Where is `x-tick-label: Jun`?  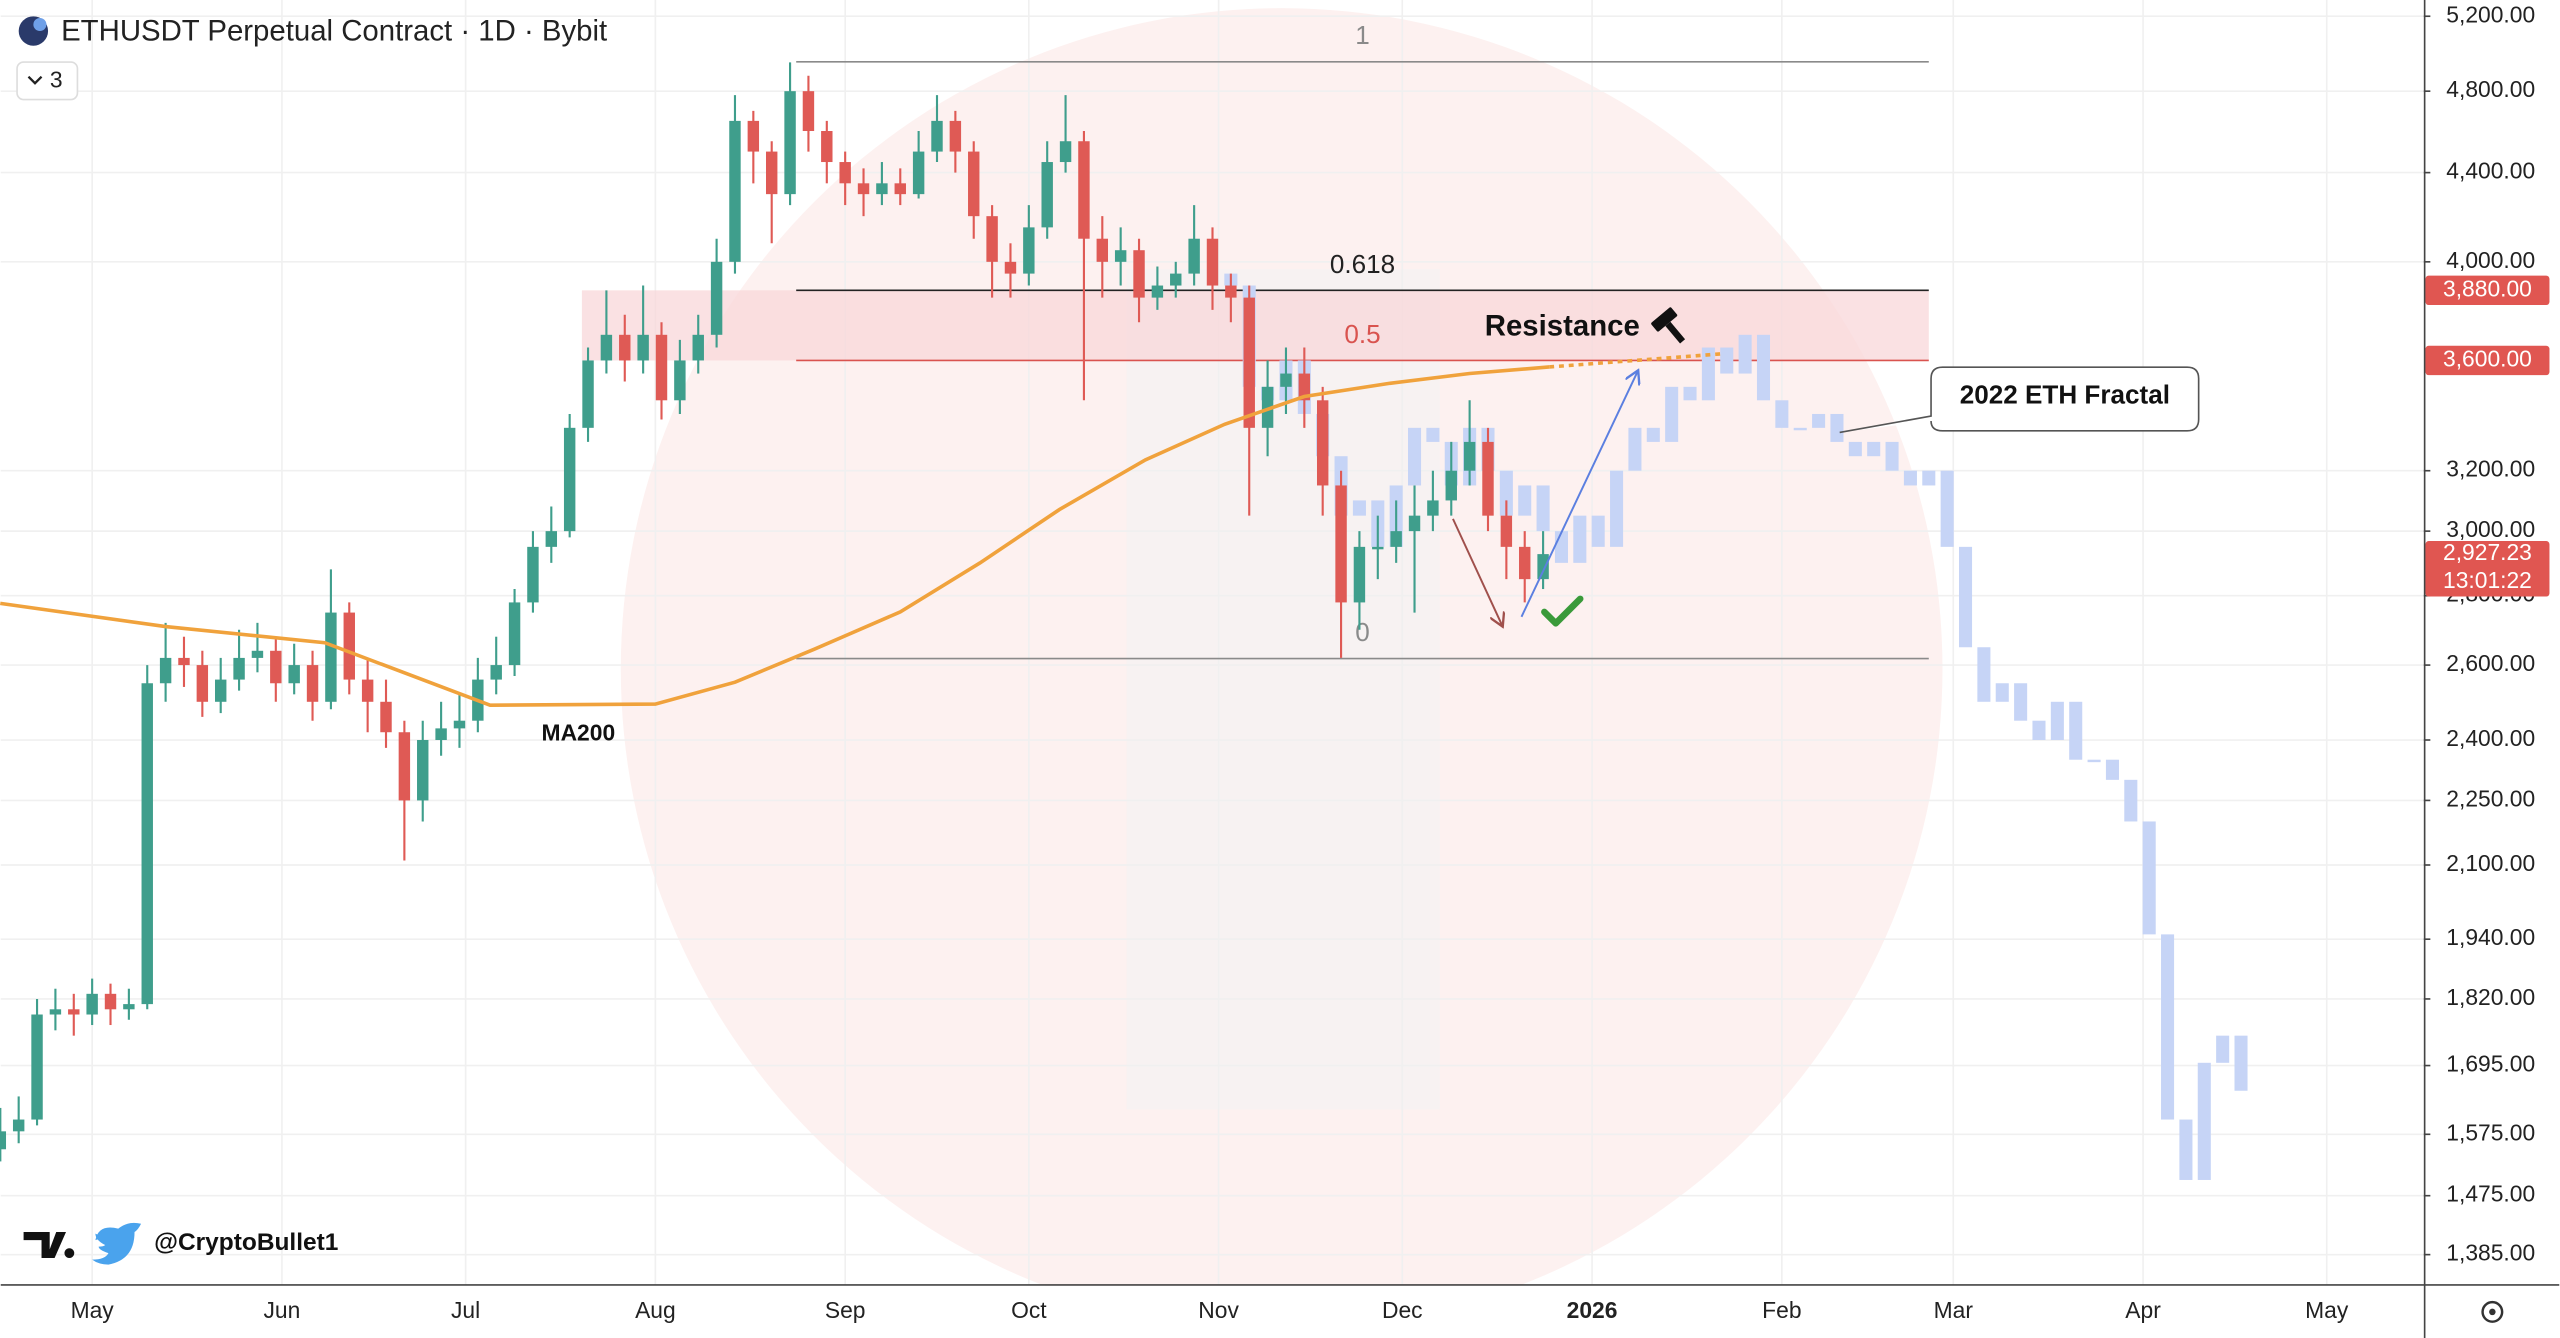
x-tick-label: Jun is located at coordinates (282, 1310).